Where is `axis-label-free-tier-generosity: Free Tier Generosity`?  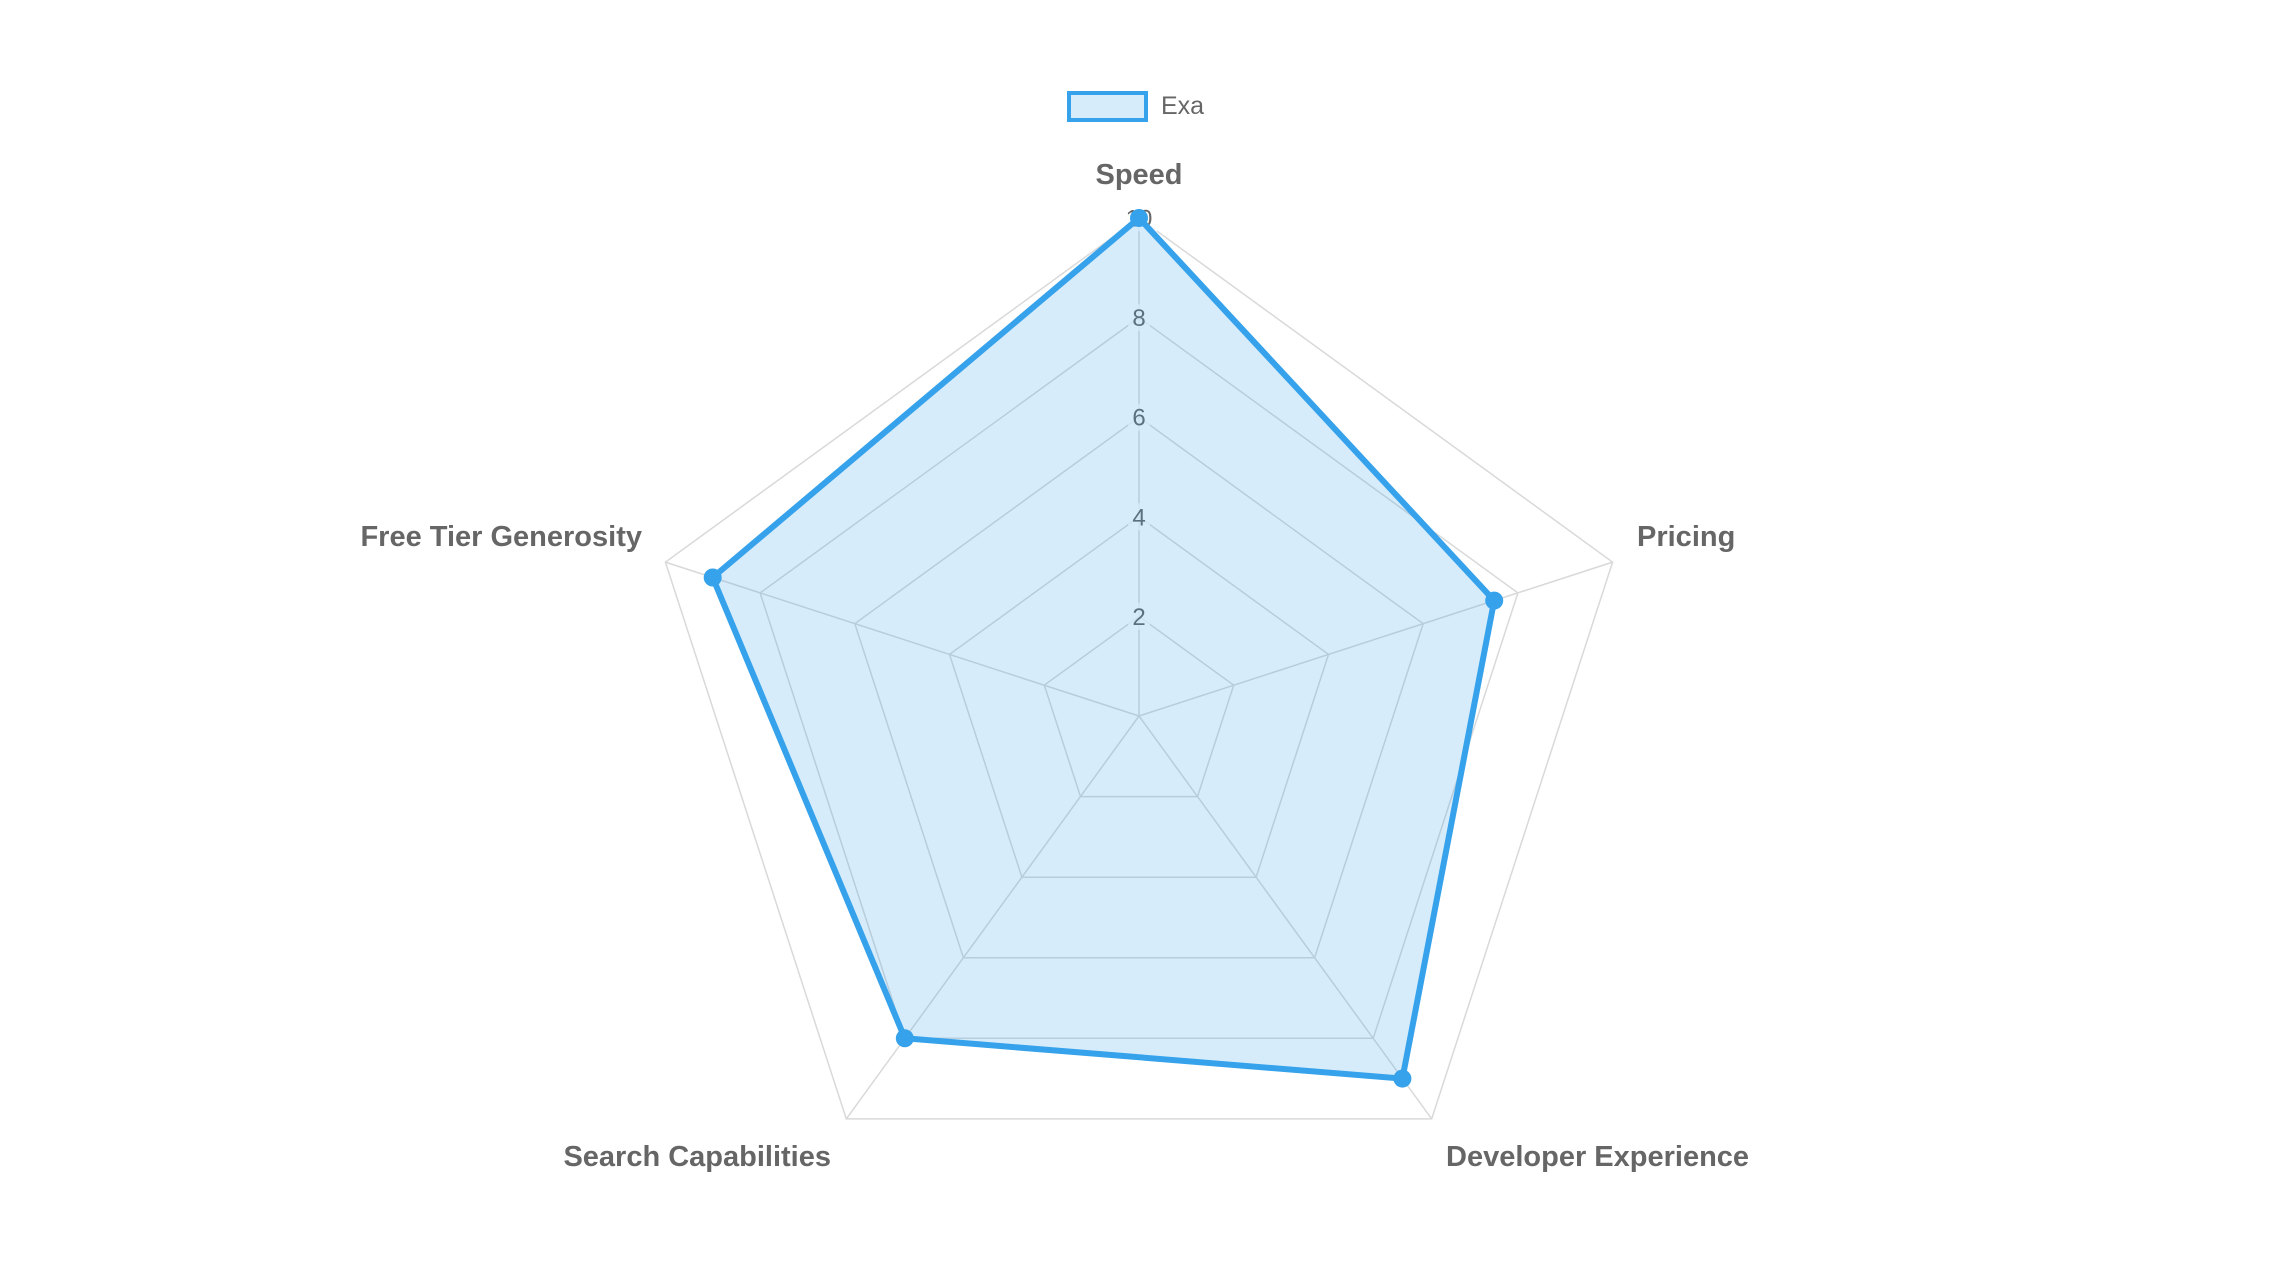
axis-label-free-tier-generosity: Free Tier Generosity is located at coordinates (501, 537).